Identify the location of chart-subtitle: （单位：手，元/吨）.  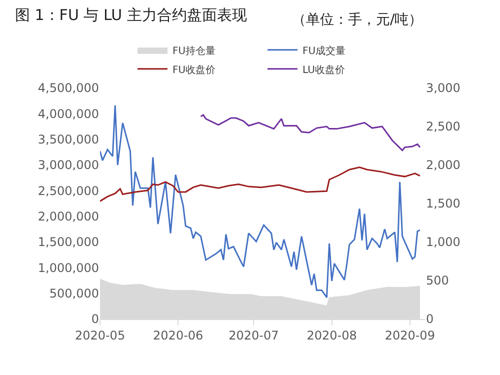
(357, 20).